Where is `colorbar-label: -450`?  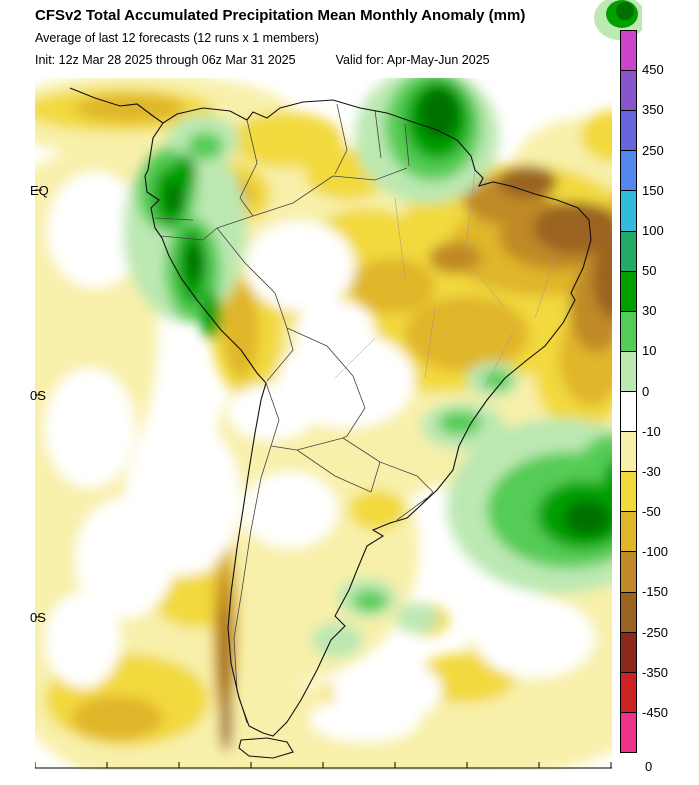
colorbar-label: -450 is located at coordinates (655, 712).